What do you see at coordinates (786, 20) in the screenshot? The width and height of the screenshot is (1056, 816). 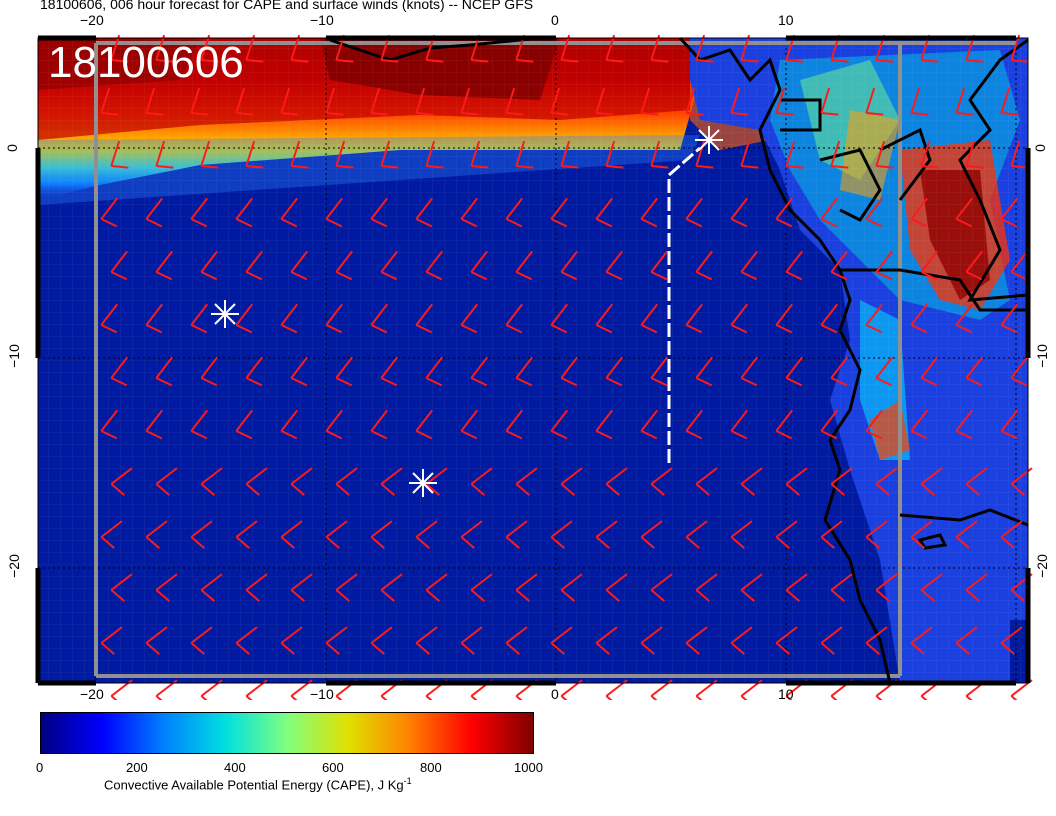 I see `top-tick: 10` at bounding box center [786, 20].